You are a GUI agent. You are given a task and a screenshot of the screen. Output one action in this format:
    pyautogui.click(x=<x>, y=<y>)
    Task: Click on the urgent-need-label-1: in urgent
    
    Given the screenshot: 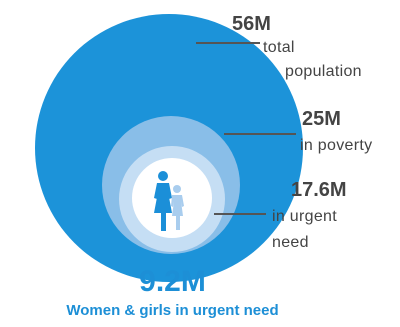 What is the action you would take?
    pyautogui.click(x=304, y=216)
    